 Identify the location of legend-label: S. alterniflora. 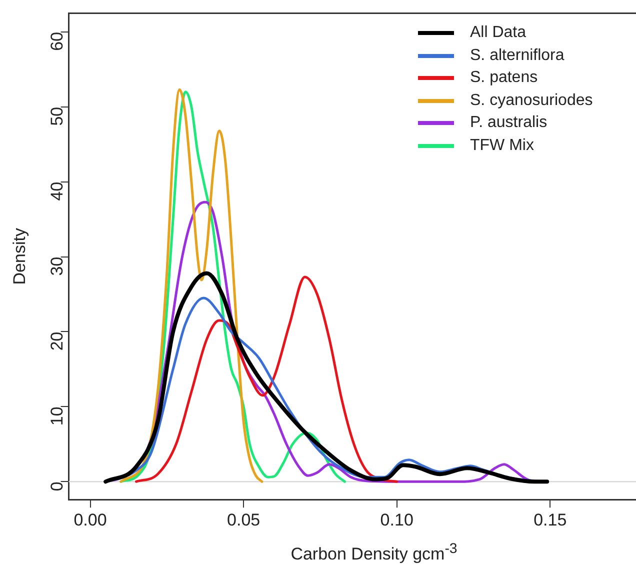
(517, 55).